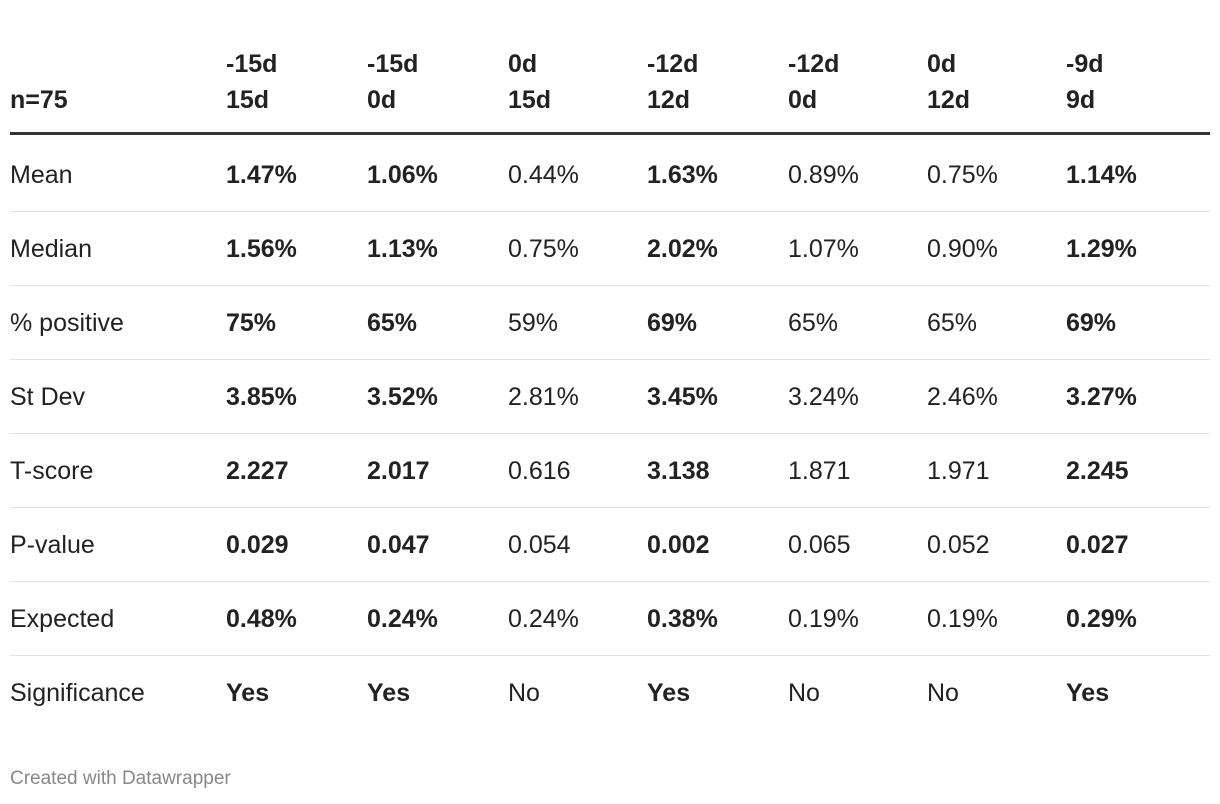  Describe the element at coordinates (678, 545) in the screenshot. I see `cell: 0.002` at that location.